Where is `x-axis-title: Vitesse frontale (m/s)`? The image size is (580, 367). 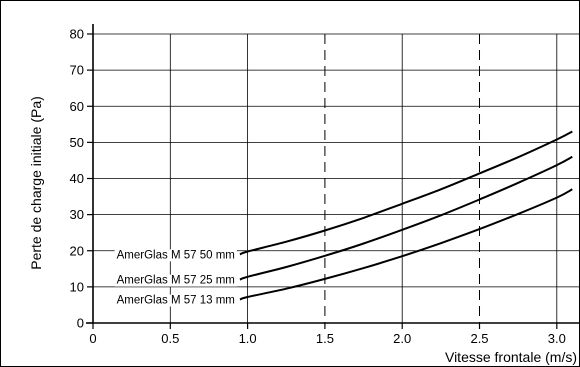 x-axis-title: Vitesse frontale (m/s) is located at coordinates (511, 357).